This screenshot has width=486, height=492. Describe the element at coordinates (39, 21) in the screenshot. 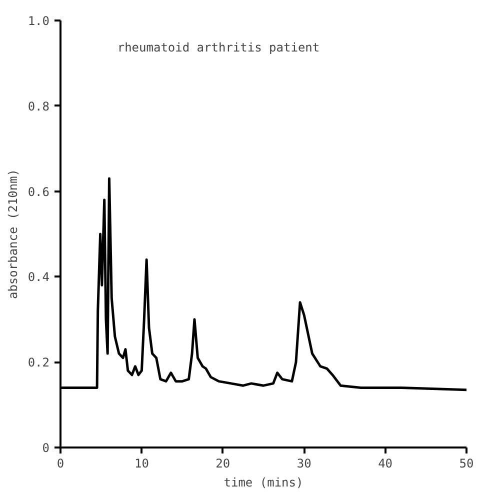

I see `y-tick-label: 1.0` at that location.